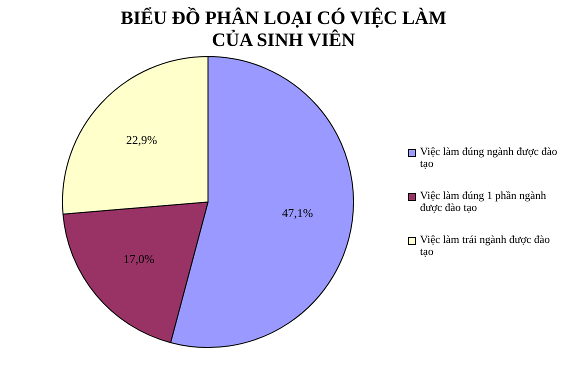  Describe the element at coordinates (485, 246) in the screenshot. I see `legend-label: Việc làm trái ngành được đào tạo` at that location.